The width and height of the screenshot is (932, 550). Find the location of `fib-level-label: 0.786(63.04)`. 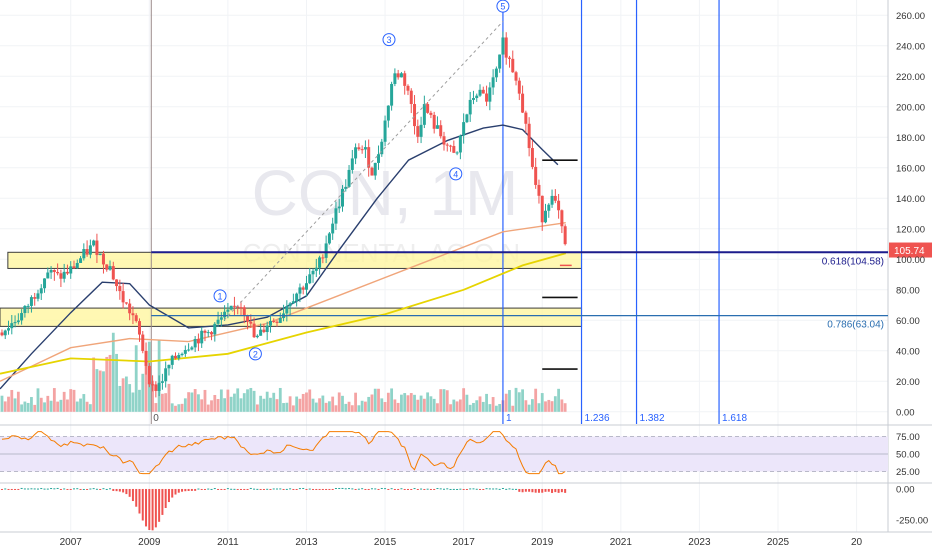

fib-level-label: 0.786(63.04) is located at coordinates (855, 325).